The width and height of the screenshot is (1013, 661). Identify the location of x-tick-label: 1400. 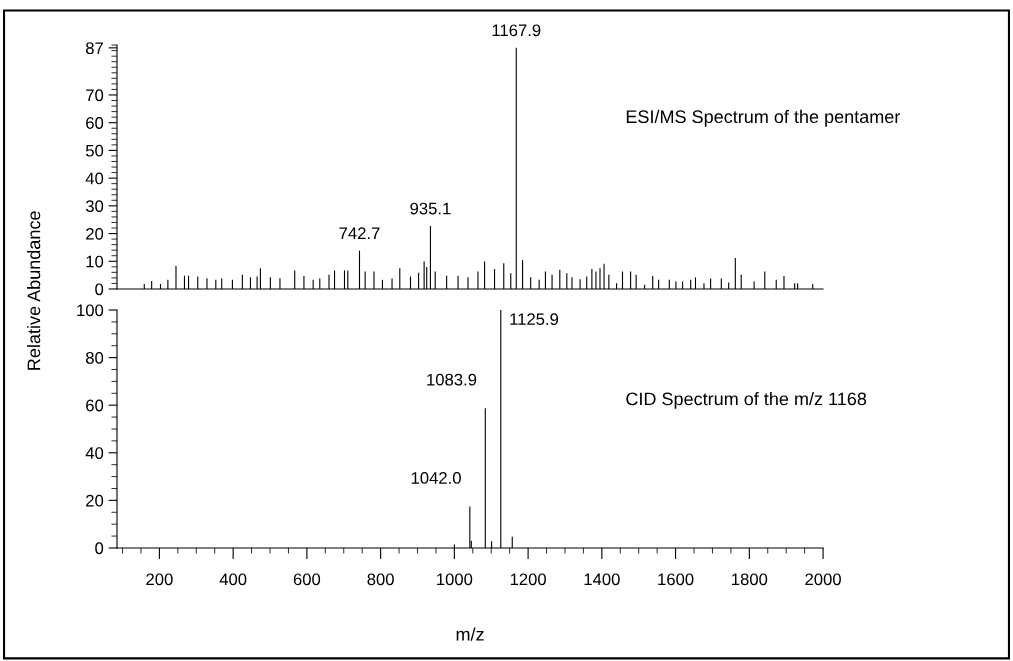
(602, 579).